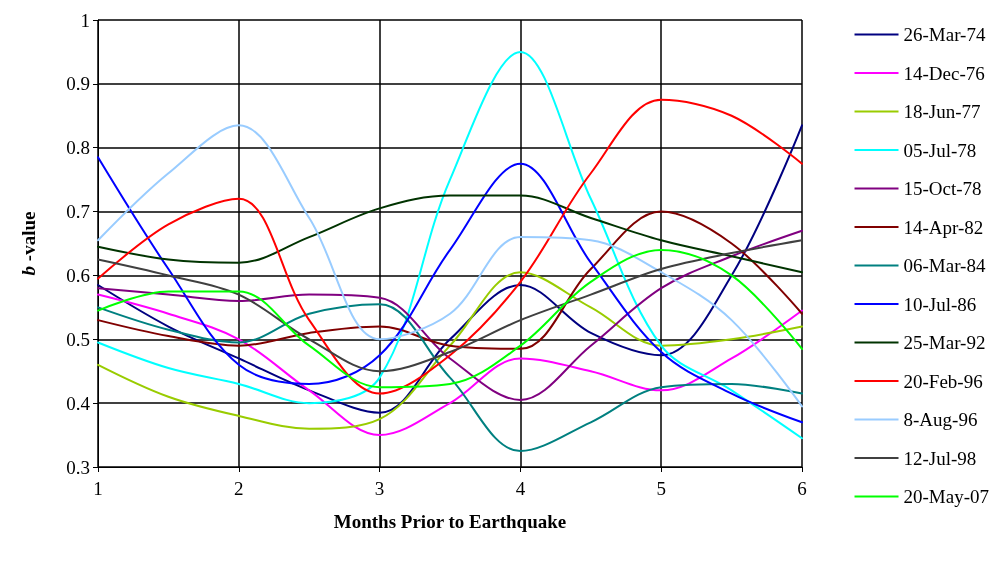 Image resolution: width=1002 pixels, height=566 pixels. I want to click on y-tick-label: 0.6, so click(78, 275).